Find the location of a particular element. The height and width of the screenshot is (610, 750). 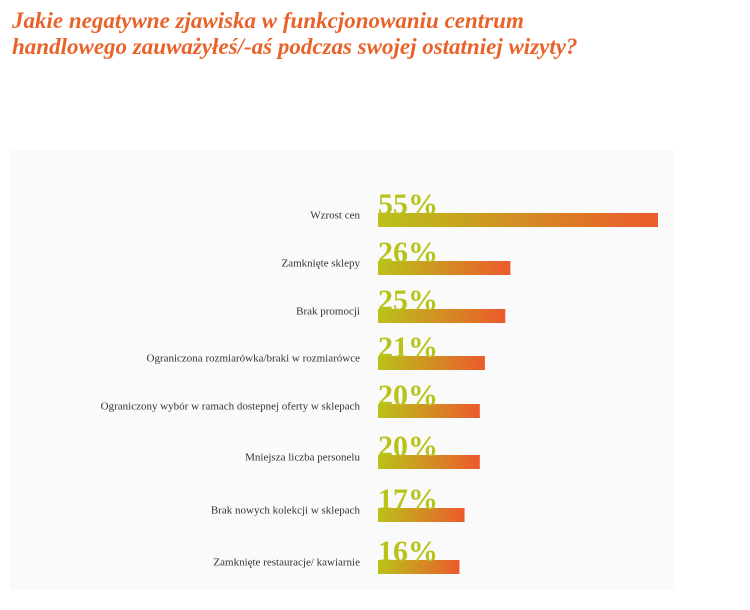

value-label: 26% is located at coordinates (408, 252).